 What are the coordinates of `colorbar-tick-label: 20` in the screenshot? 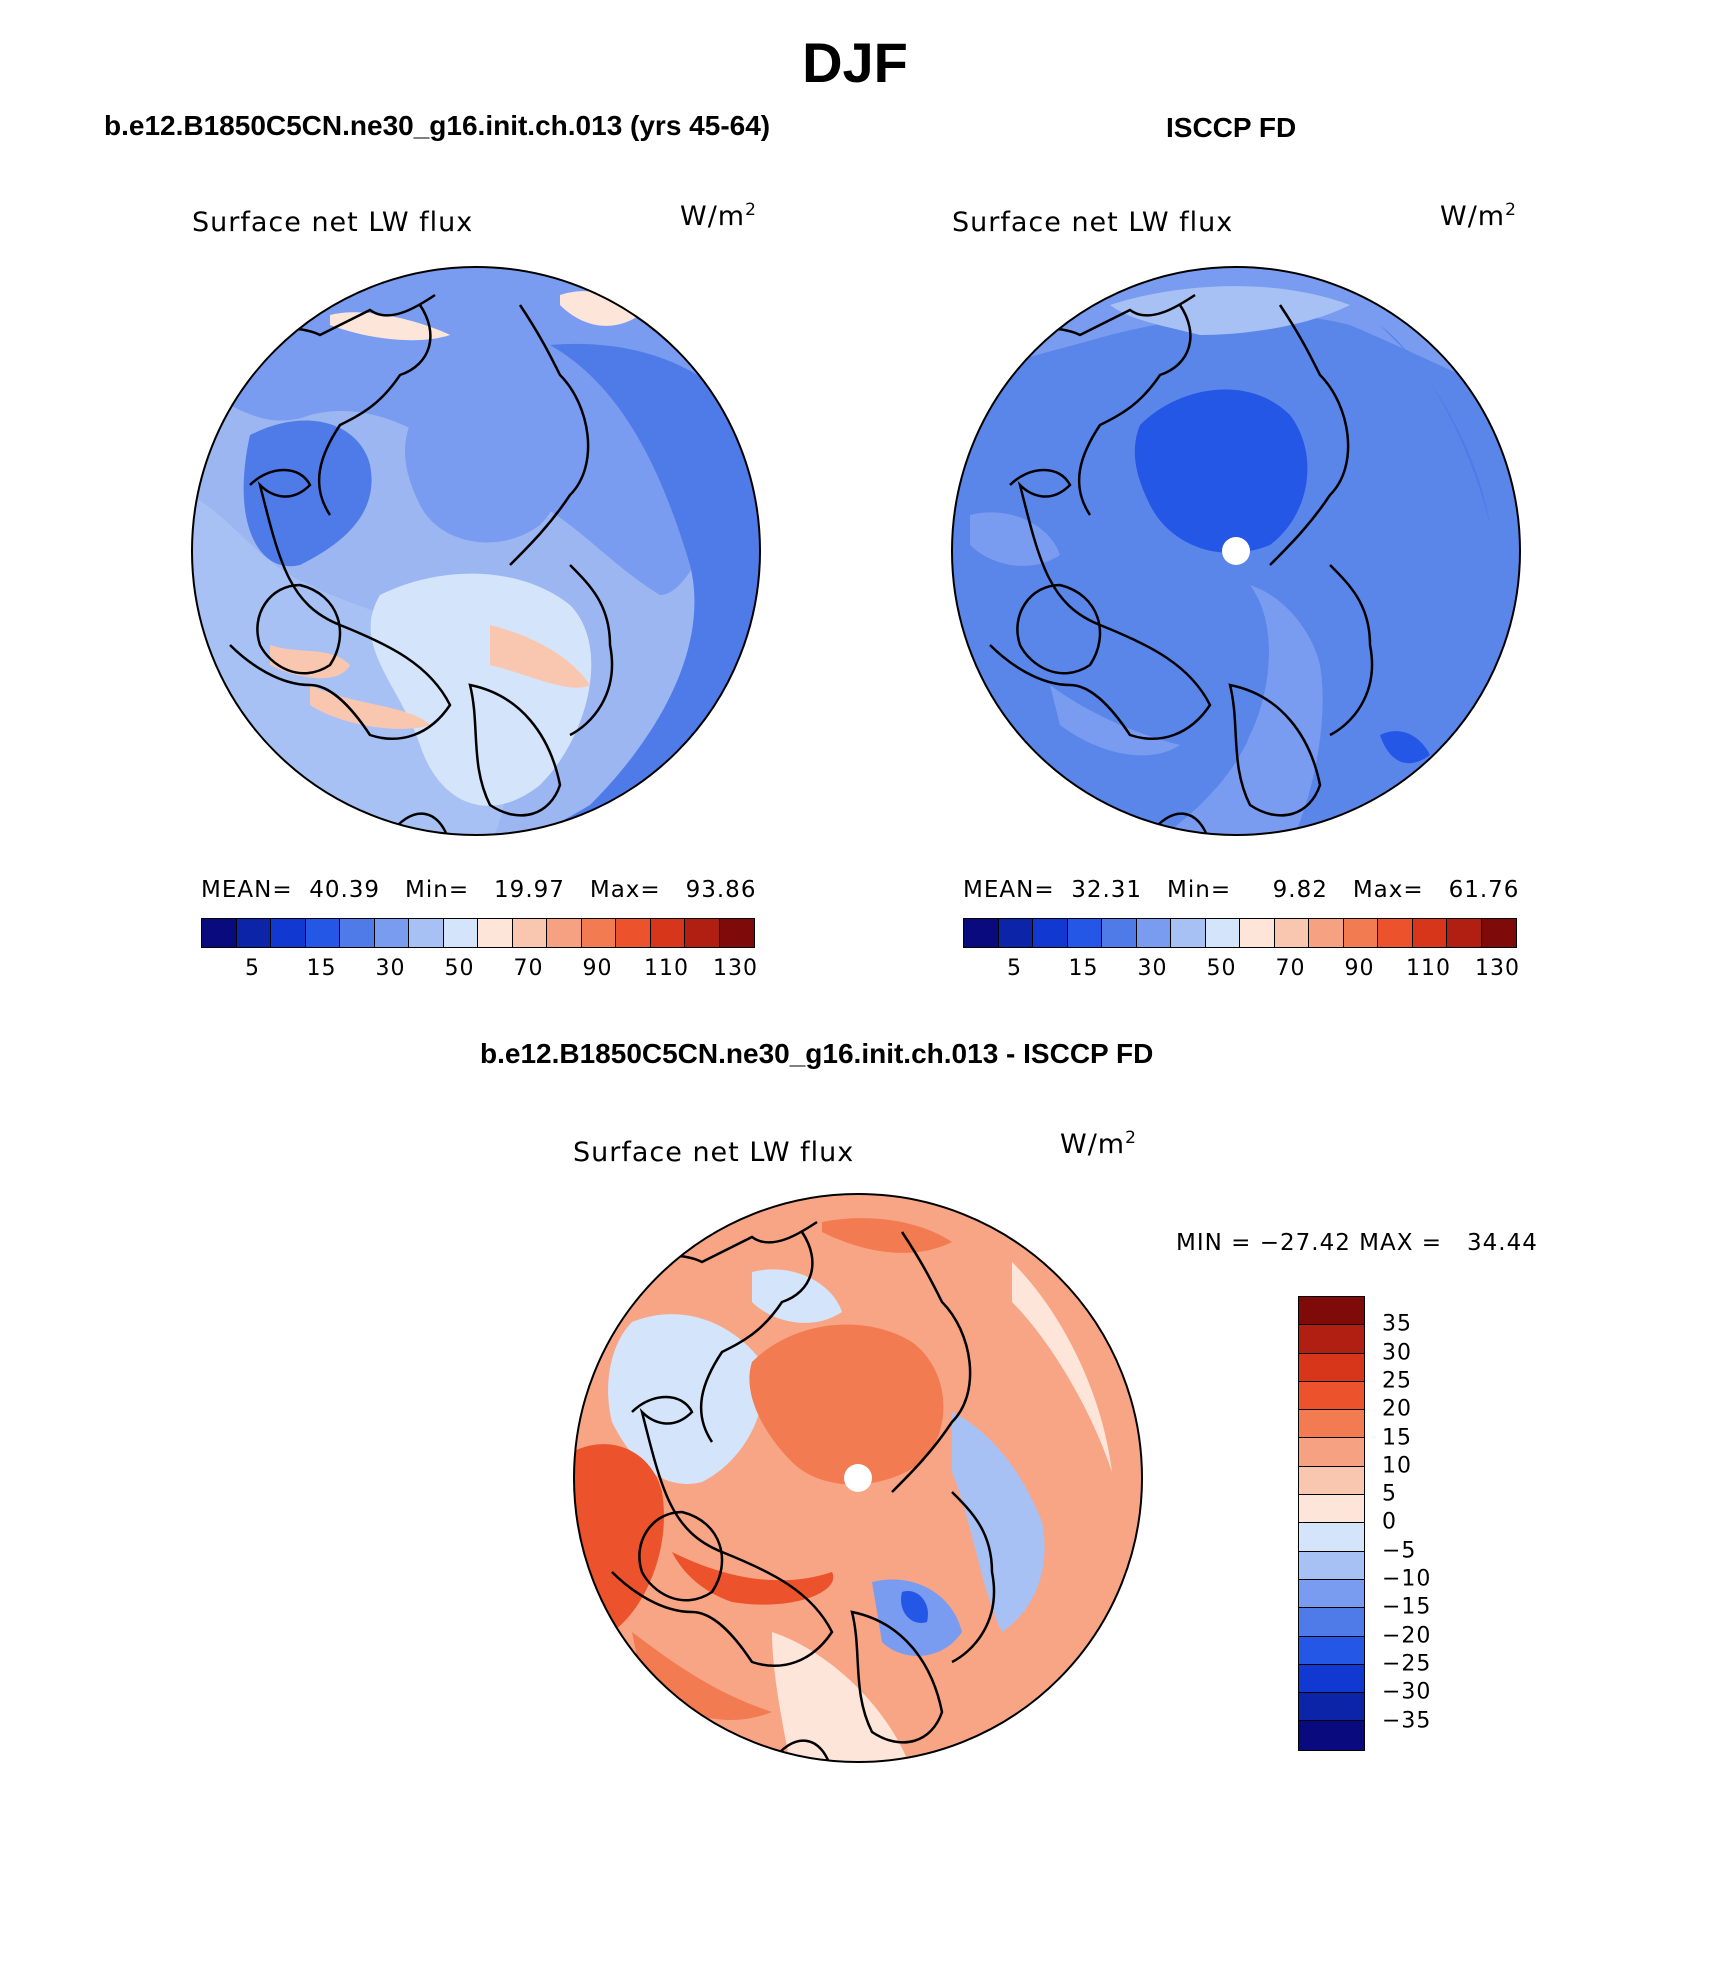 It's located at (1397, 1409).